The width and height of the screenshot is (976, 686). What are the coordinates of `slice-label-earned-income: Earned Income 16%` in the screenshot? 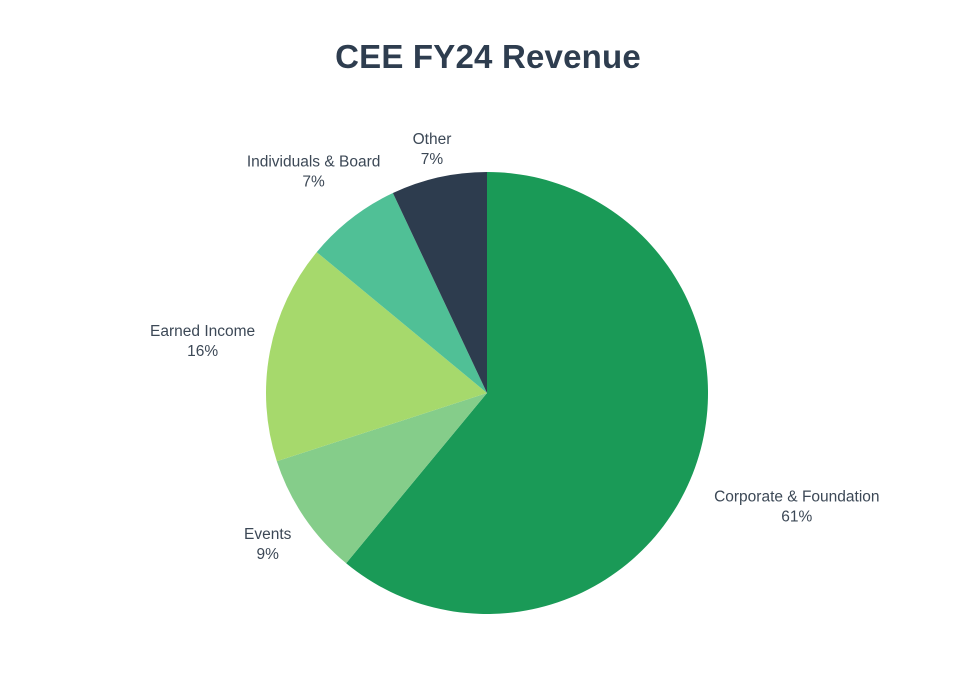 It's located at (202, 341).